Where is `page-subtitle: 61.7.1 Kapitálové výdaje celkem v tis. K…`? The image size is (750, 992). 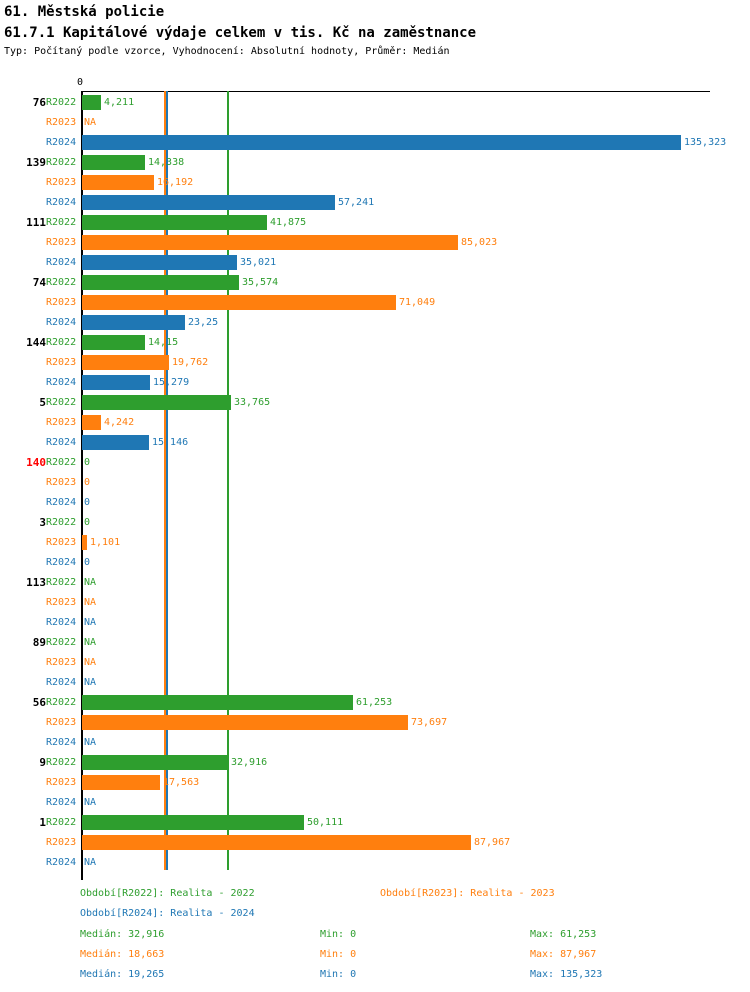 page-subtitle: 61.7.1 Kapitálové výdaje celkem v tis. K… is located at coordinates (240, 33).